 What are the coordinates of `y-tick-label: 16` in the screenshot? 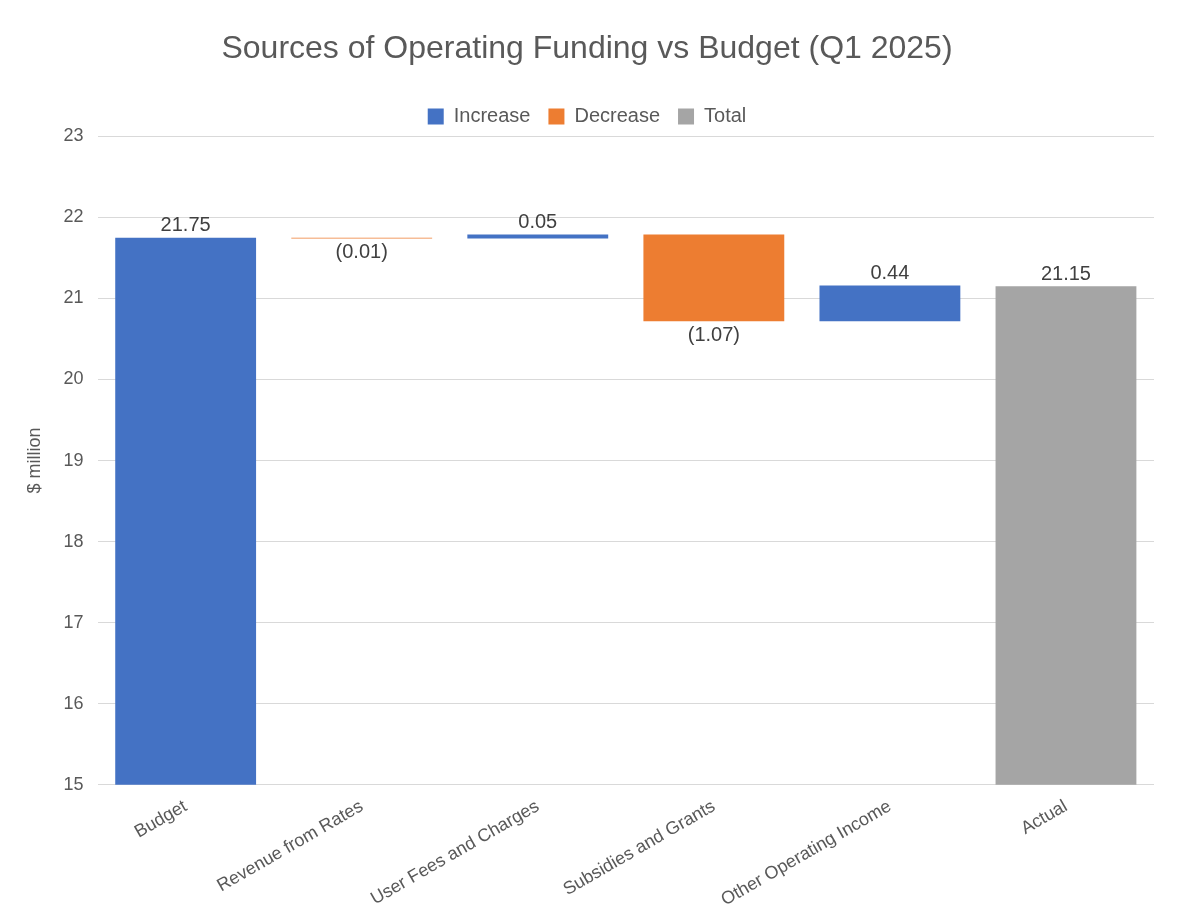 It's located at (73, 702).